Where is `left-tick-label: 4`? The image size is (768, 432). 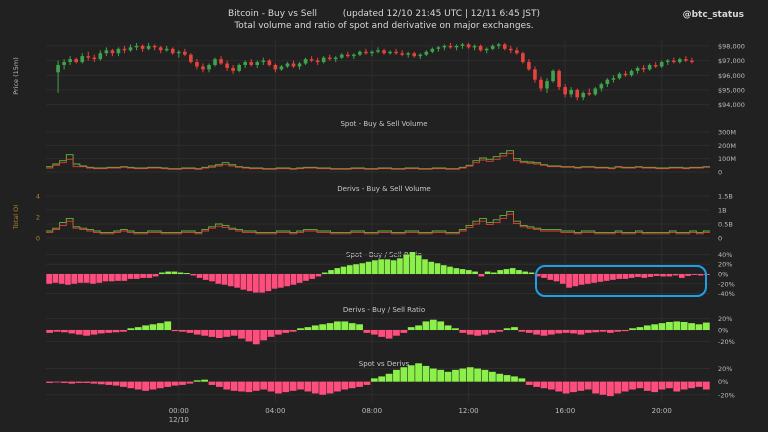 left-tick-label: 4 is located at coordinates (38, 197).